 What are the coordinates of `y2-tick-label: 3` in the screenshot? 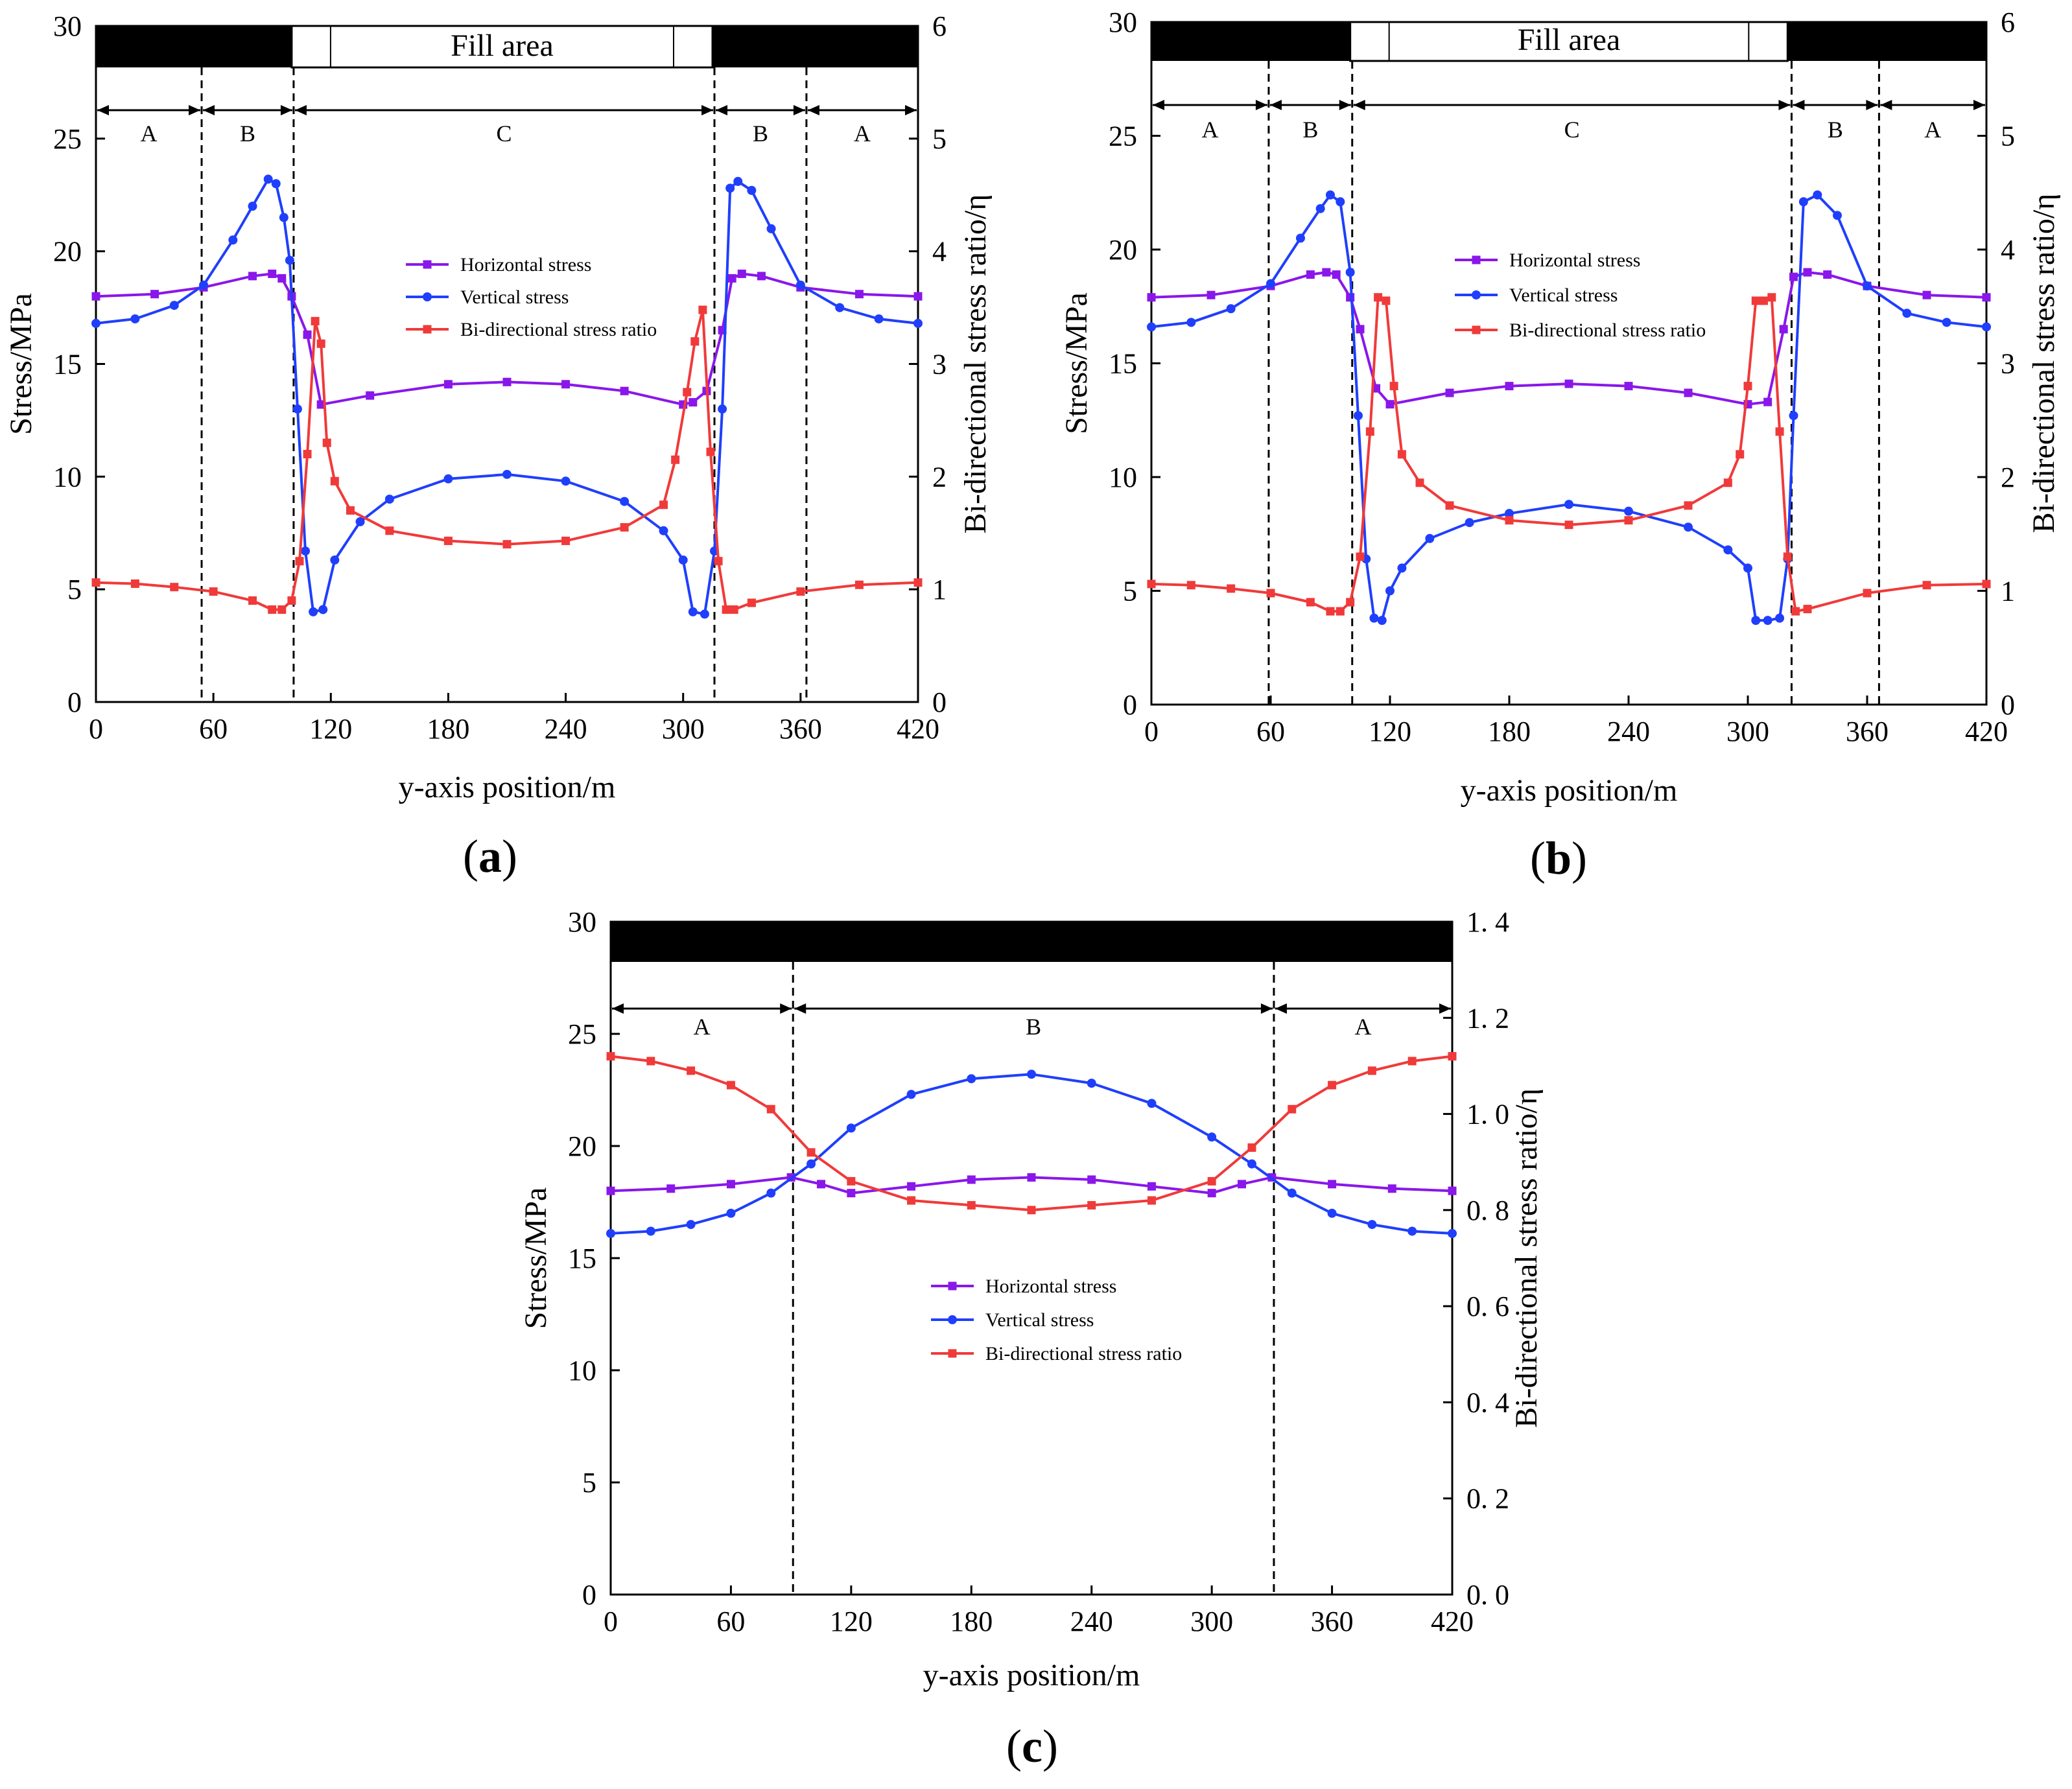 It's located at (939, 364).